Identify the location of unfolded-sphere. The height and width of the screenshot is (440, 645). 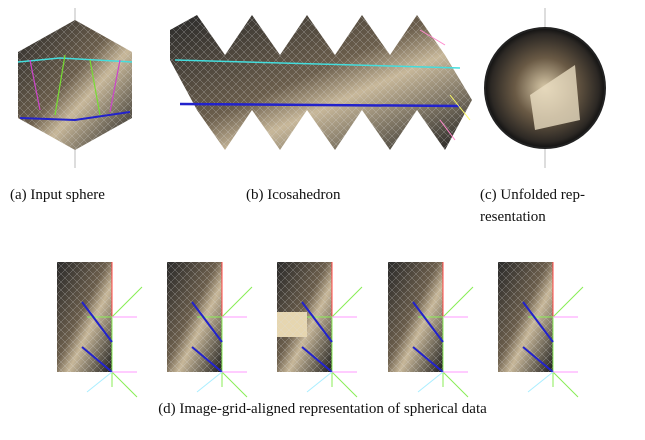
(545, 88).